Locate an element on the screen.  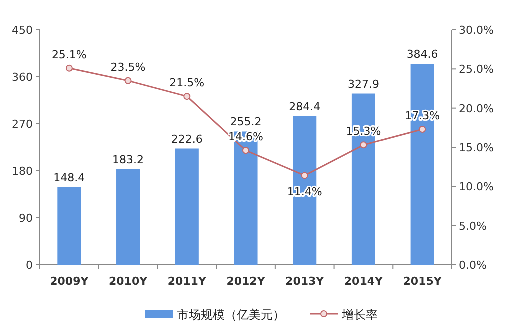
x-tick-label: 2010Y is located at coordinates (128, 281).